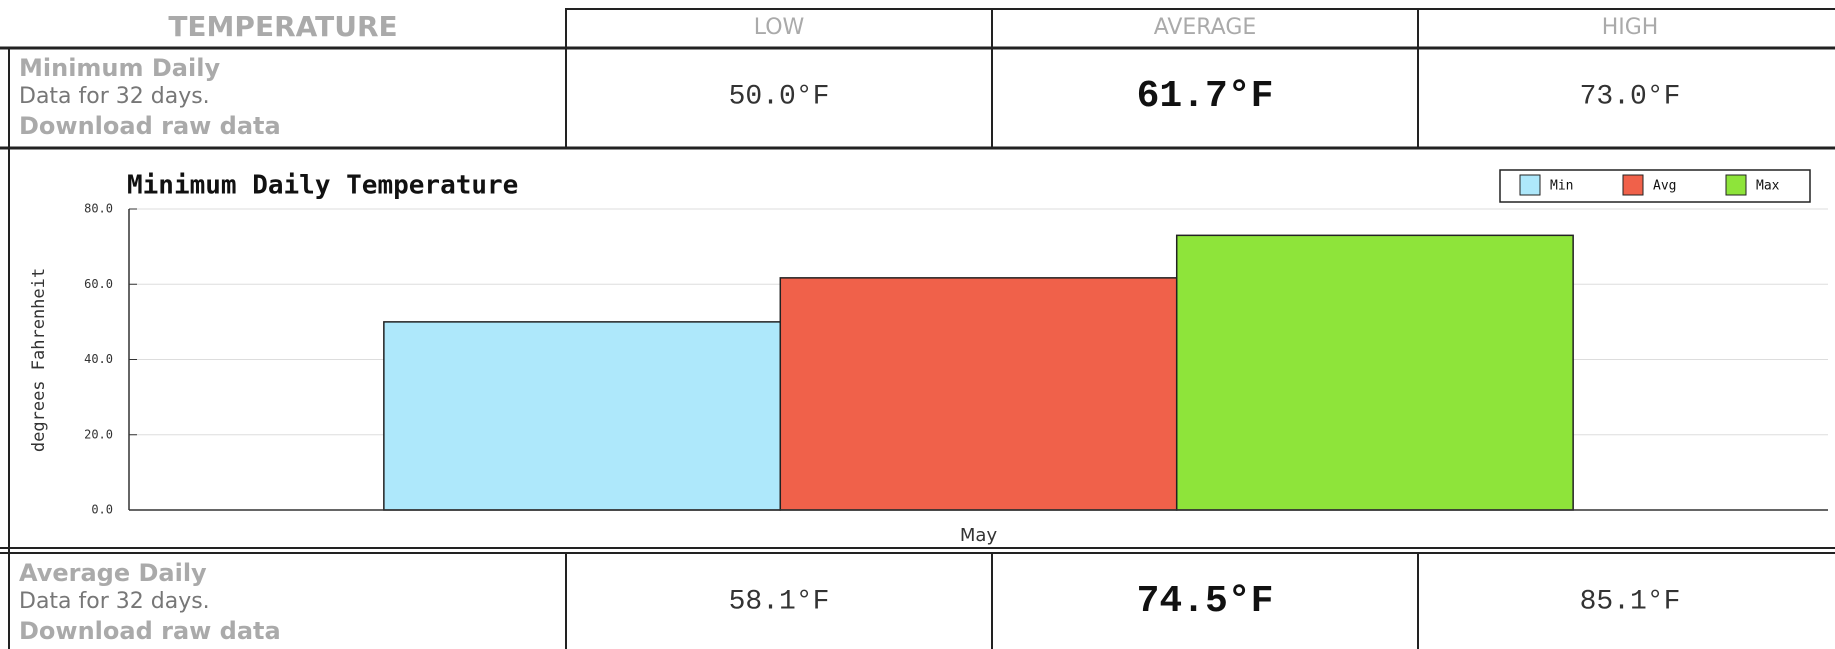  What do you see at coordinates (1630, 601) in the screenshot?
I see `value-cell: 85.1°F` at bounding box center [1630, 601].